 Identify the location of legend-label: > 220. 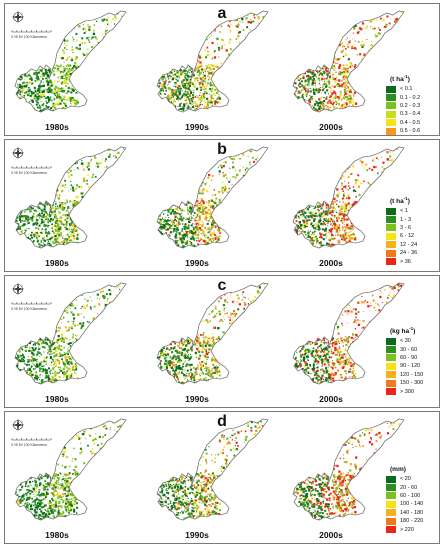
(407, 529).